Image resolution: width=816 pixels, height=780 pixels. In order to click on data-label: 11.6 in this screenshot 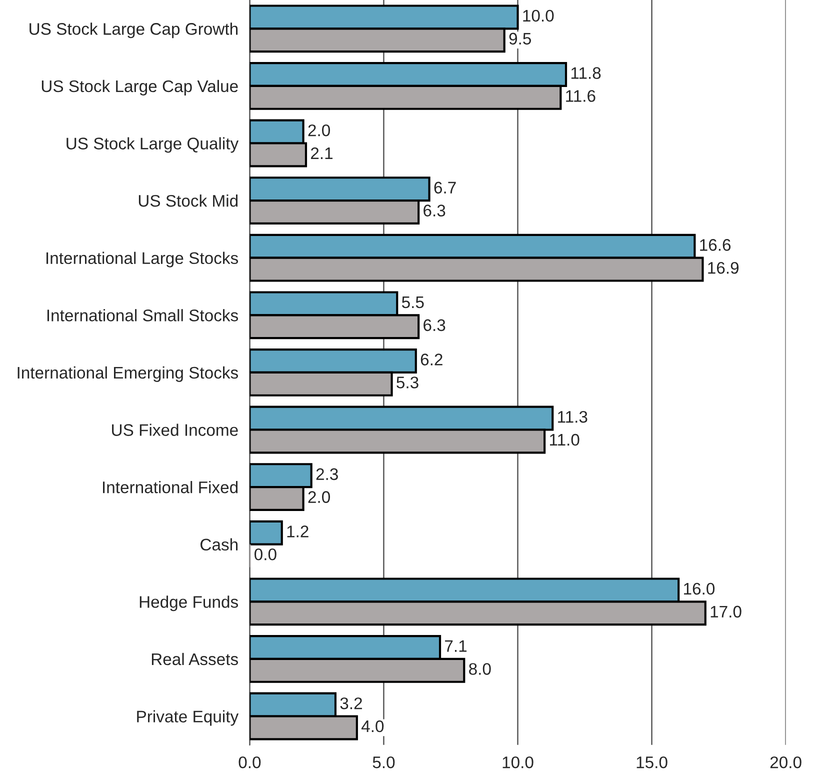, I will do `click(581, 96)`.